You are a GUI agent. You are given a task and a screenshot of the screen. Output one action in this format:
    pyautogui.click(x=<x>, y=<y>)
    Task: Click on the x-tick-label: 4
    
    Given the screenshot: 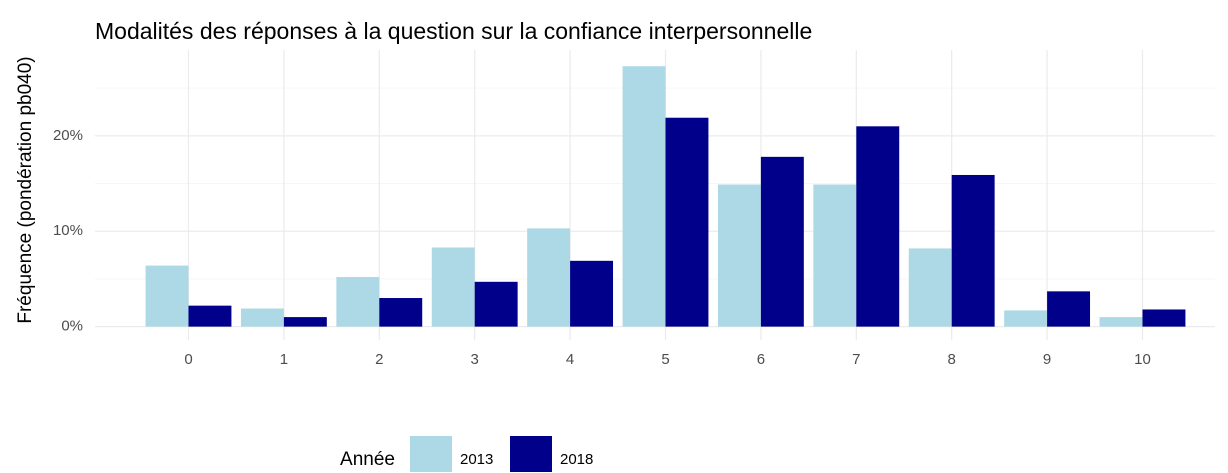 What is the action you would take?
    pyautogui.click(x=570, y=359)
    